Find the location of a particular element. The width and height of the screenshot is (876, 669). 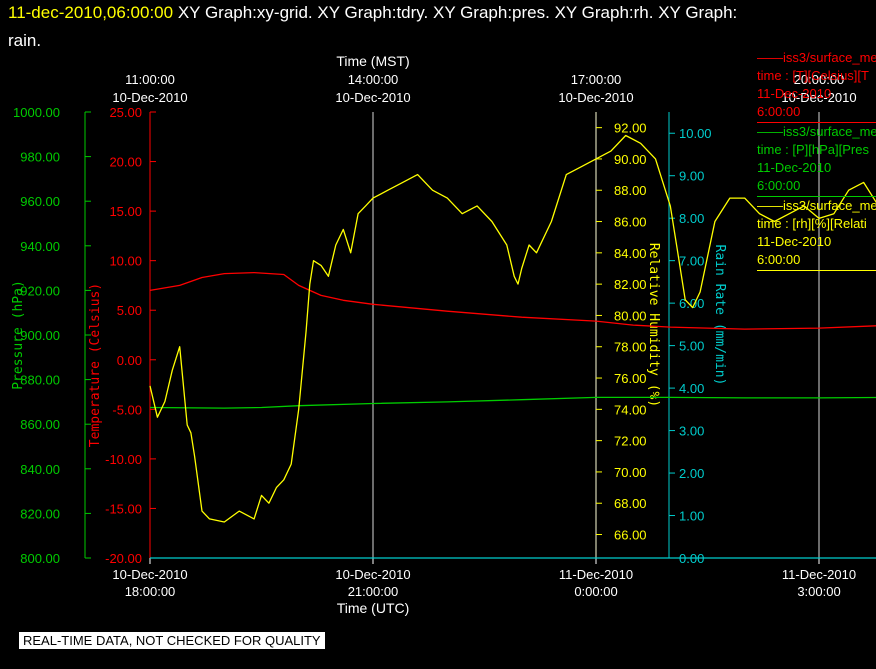

temperature-tick-label: 5.00 is located at coordinates (129, 310).